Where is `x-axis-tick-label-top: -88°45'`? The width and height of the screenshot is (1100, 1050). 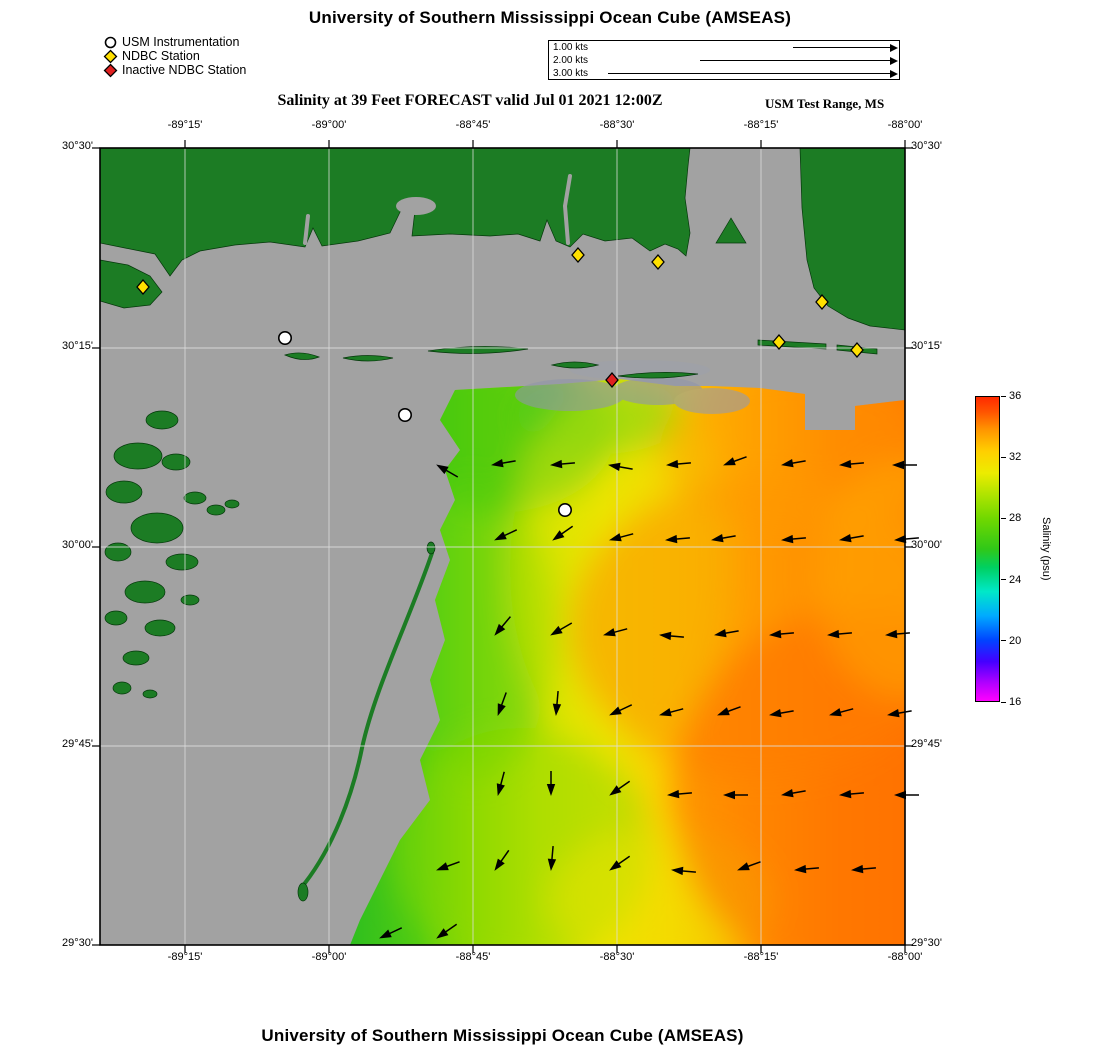
x-axis-tick-label-top: -88°45' is located at coordinates (473, 125).